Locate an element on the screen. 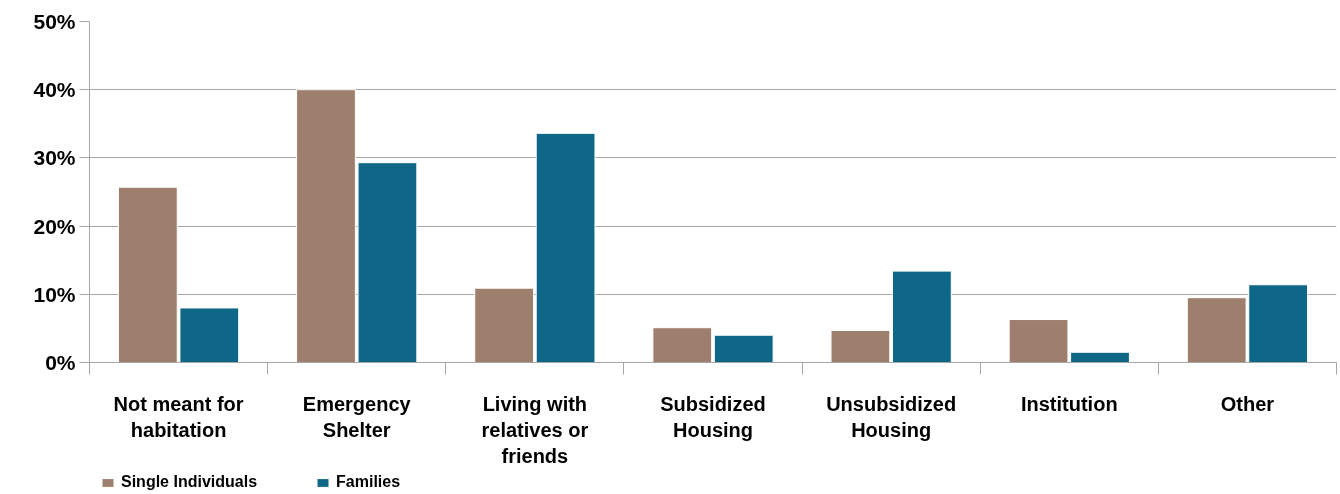 Image resolution: width=1340 pixels, height=494 pixels. x-tick-label: Other is located at coordinates (1247, 403).